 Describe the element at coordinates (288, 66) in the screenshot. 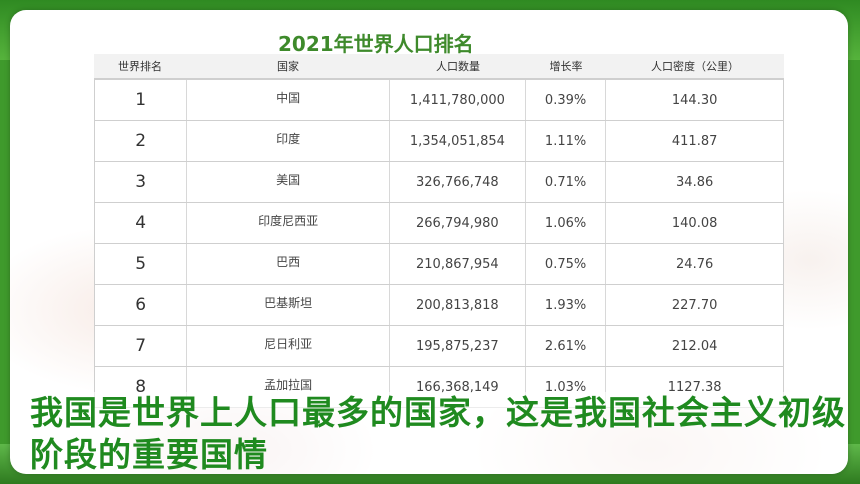

I see `header-country: 国家` at that location.